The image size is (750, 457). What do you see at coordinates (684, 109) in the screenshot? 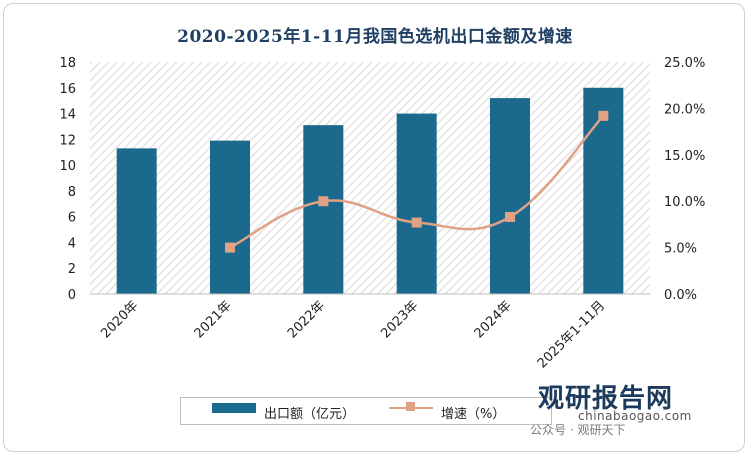
I see `y-right-tick-label: 20.0%` at bounding box center [684, 109].